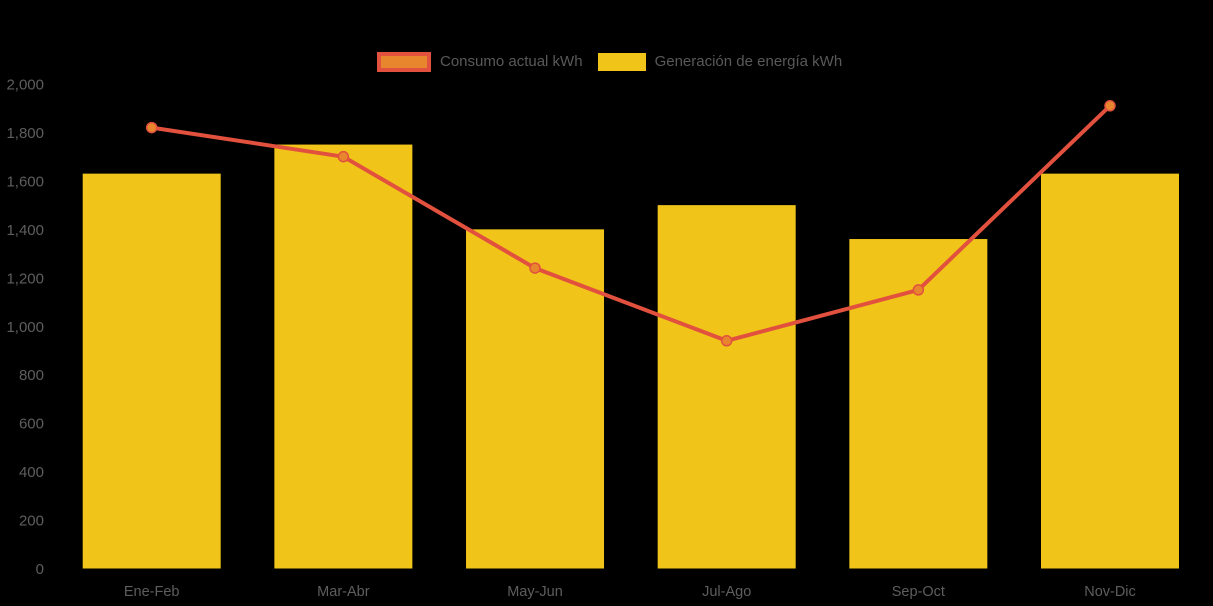  I want to click on generacion-legend-swatch, so click(621, 62).